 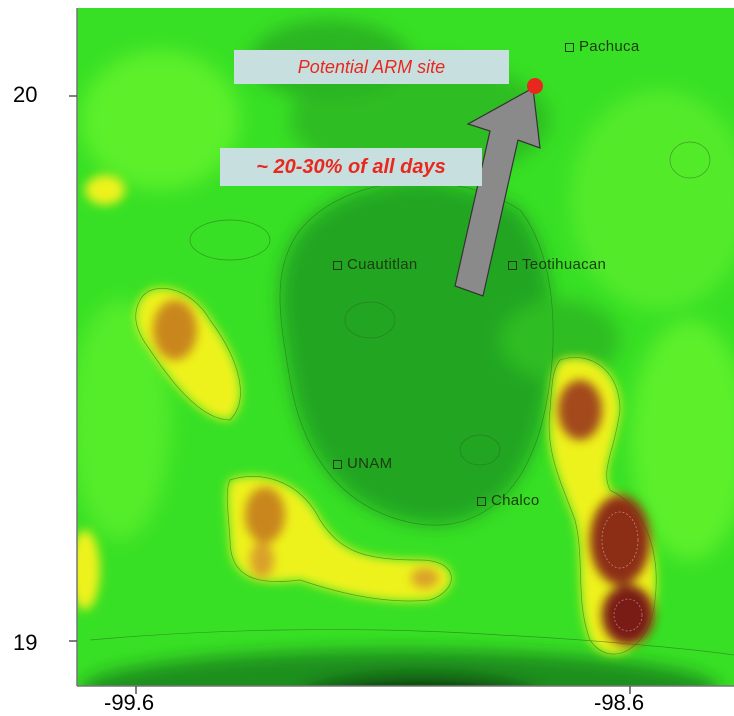 I want to click on place-unam: UNAM, so click(x=362, y=463).